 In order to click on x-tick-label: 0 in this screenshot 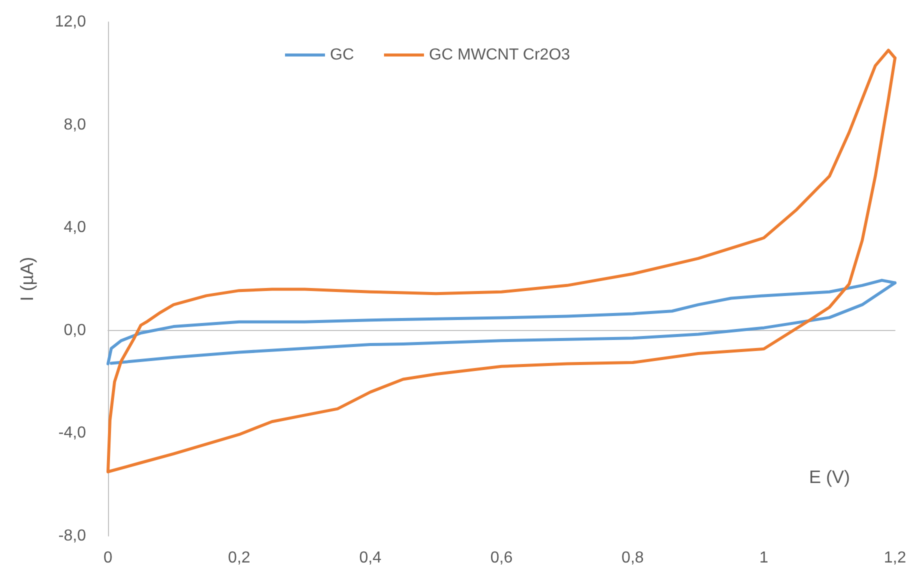, I will do `click(108, 558)`.